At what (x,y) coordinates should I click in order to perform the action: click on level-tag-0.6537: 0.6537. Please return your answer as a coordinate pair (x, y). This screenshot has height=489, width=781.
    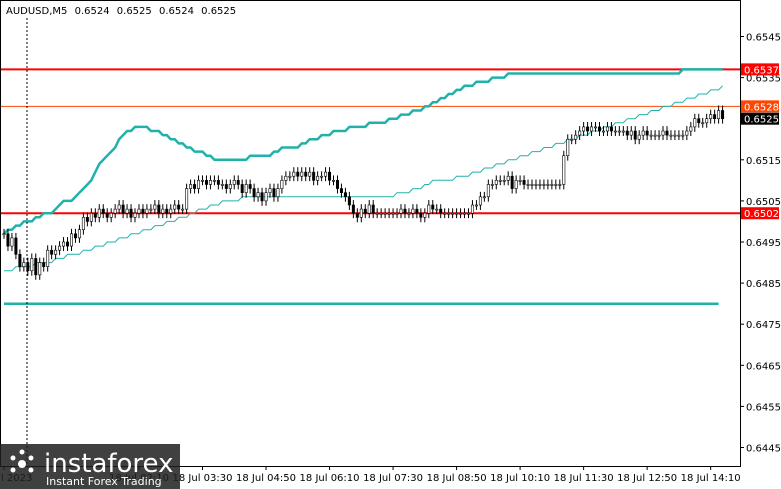
    Looking at the image, I should click on (760, 69).